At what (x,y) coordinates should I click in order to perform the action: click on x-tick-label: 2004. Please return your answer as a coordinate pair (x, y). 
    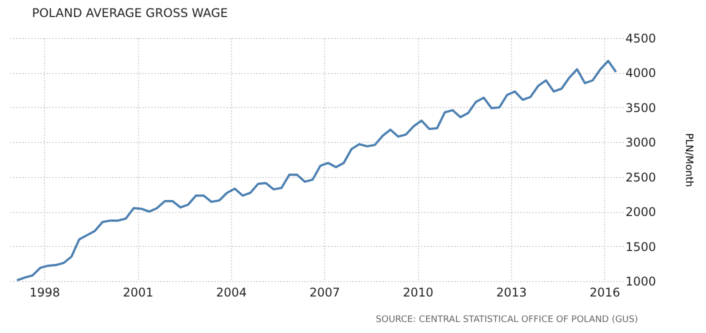
    Looking at the image, I should click on (231, 293).